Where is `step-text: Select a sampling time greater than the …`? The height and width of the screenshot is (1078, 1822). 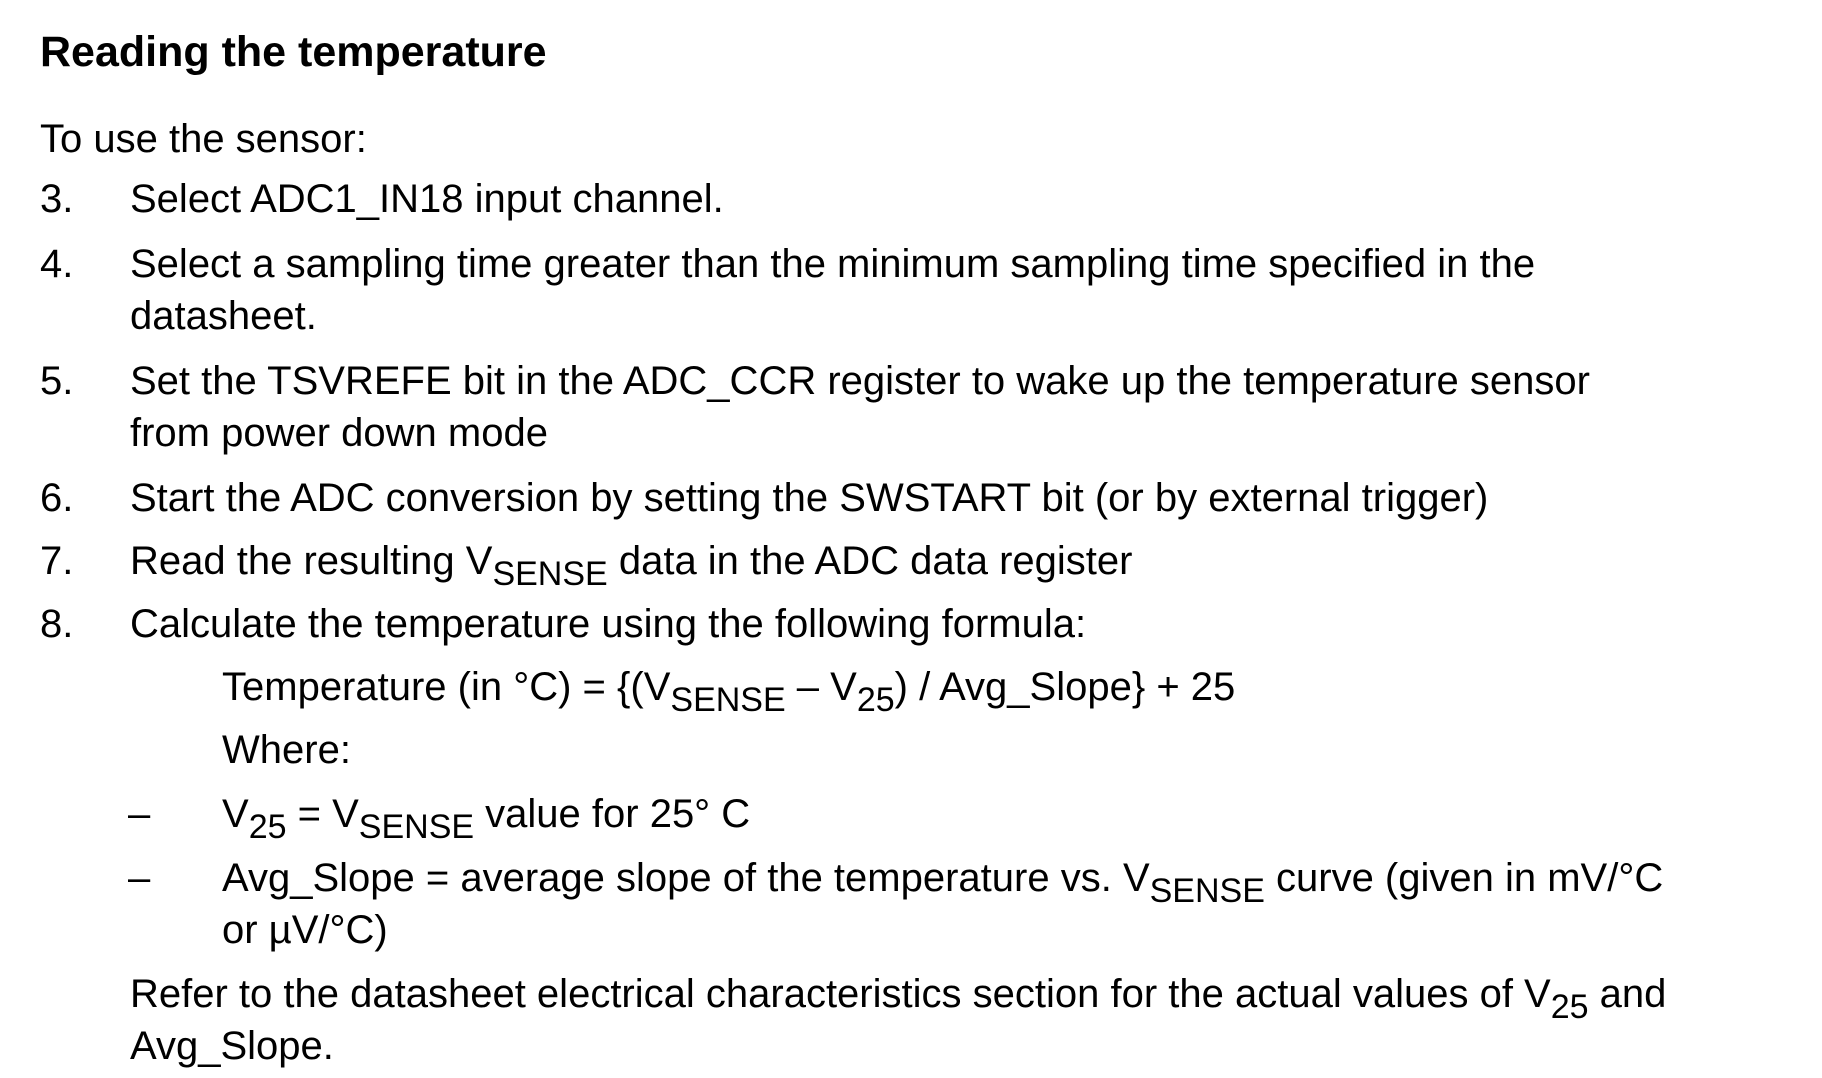
step-text: Select a sampling time greater than the … is located at coordinates (833, 264).